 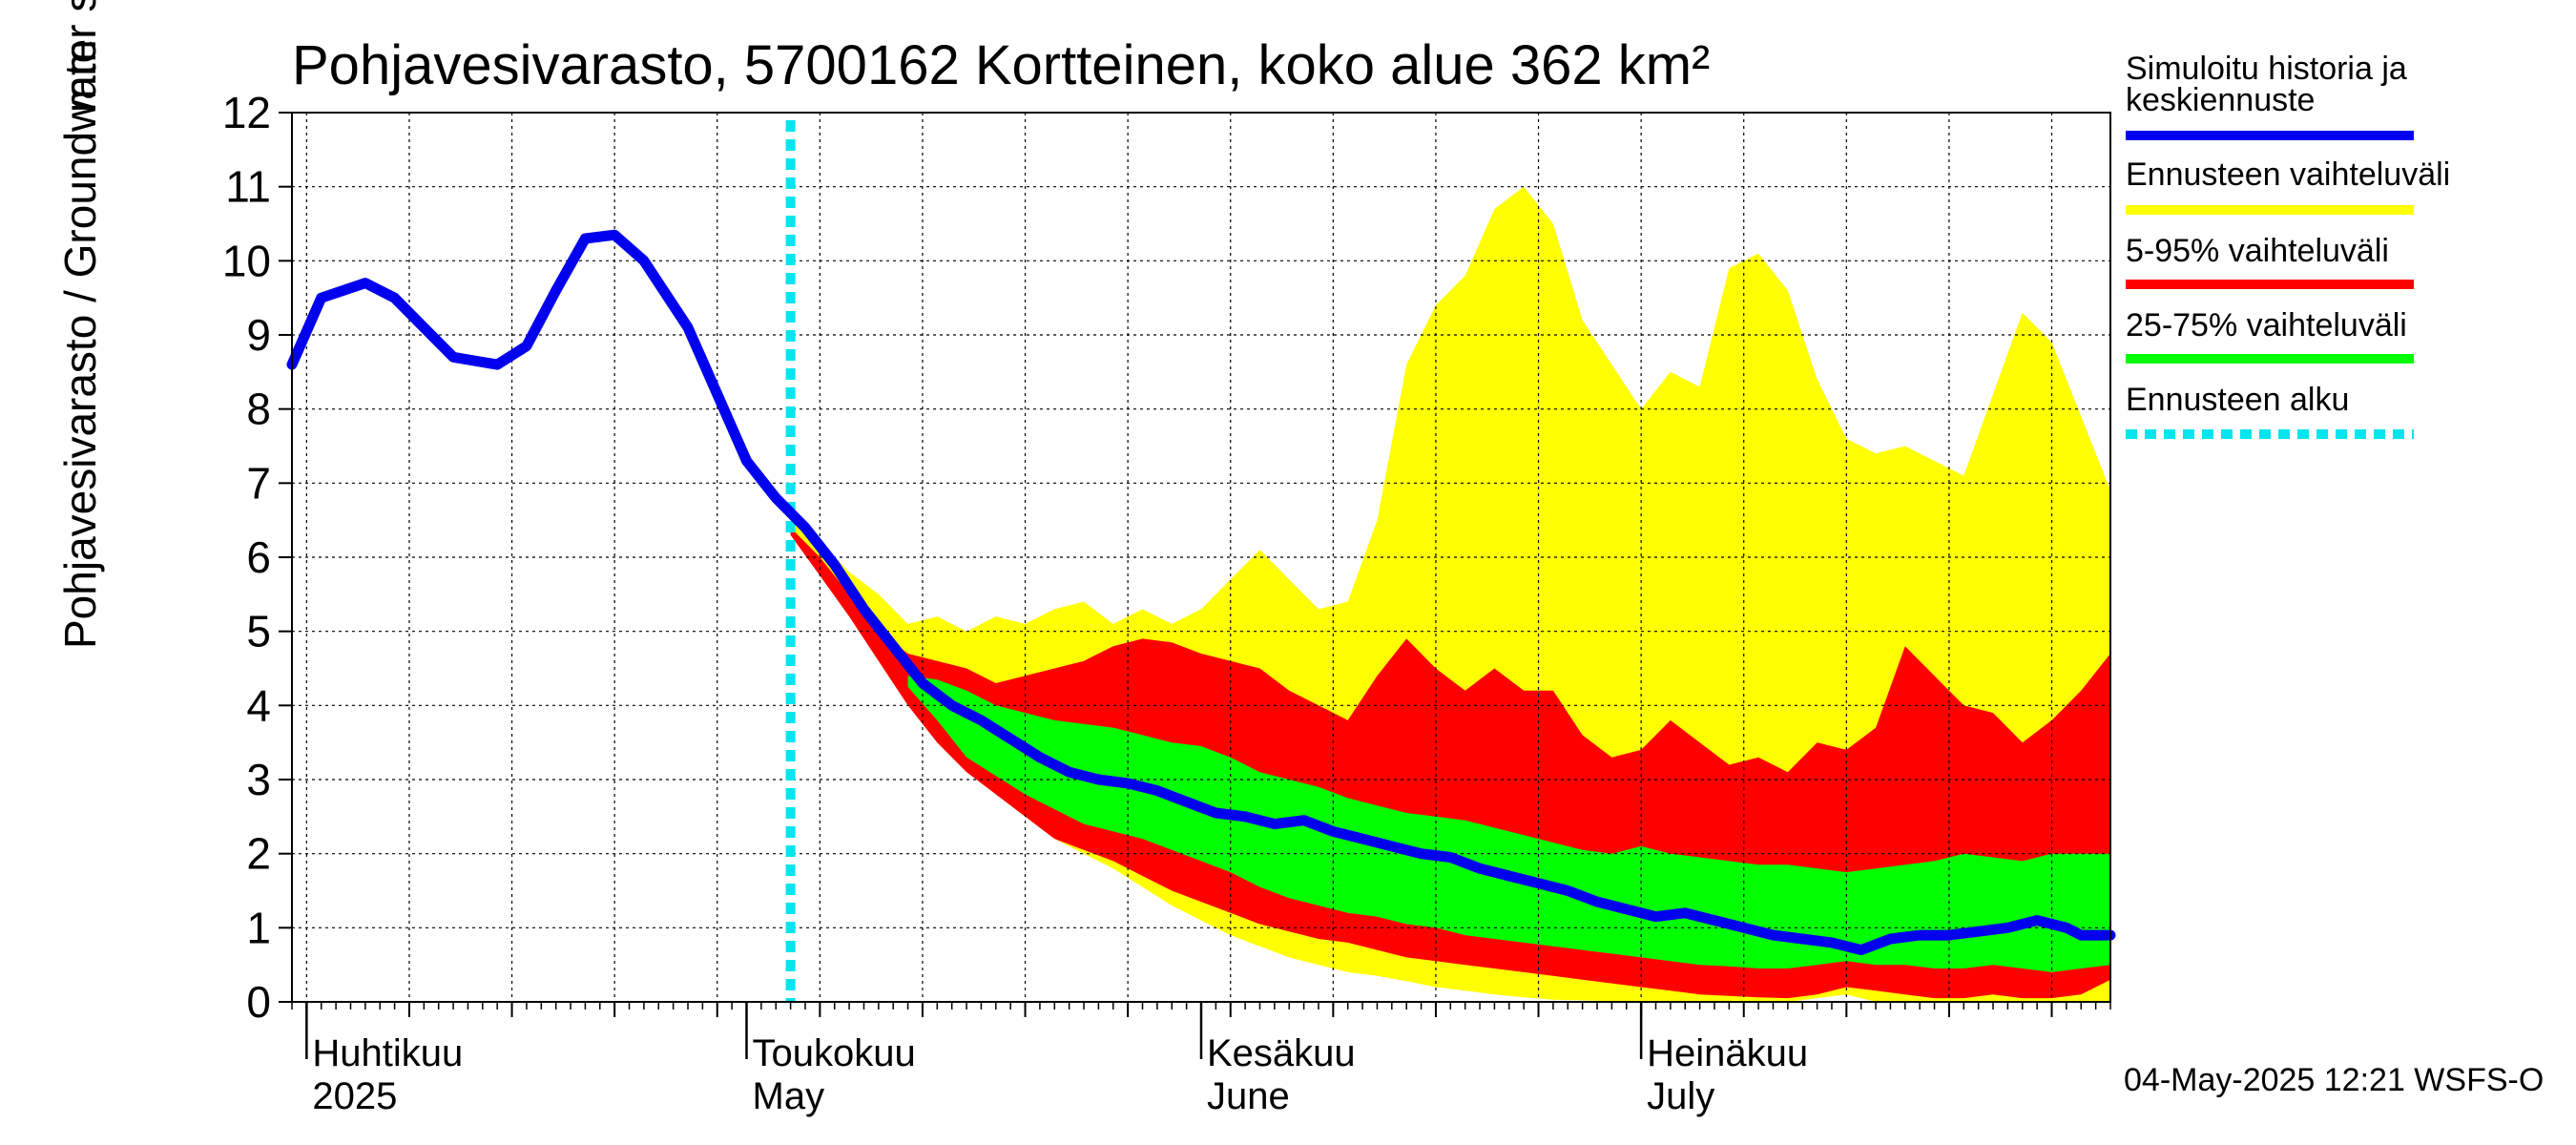 What do you see at coordinates (258, 705) in the screenshot?
I see `y-tick-label: 4` at bounding box center [258, 705].